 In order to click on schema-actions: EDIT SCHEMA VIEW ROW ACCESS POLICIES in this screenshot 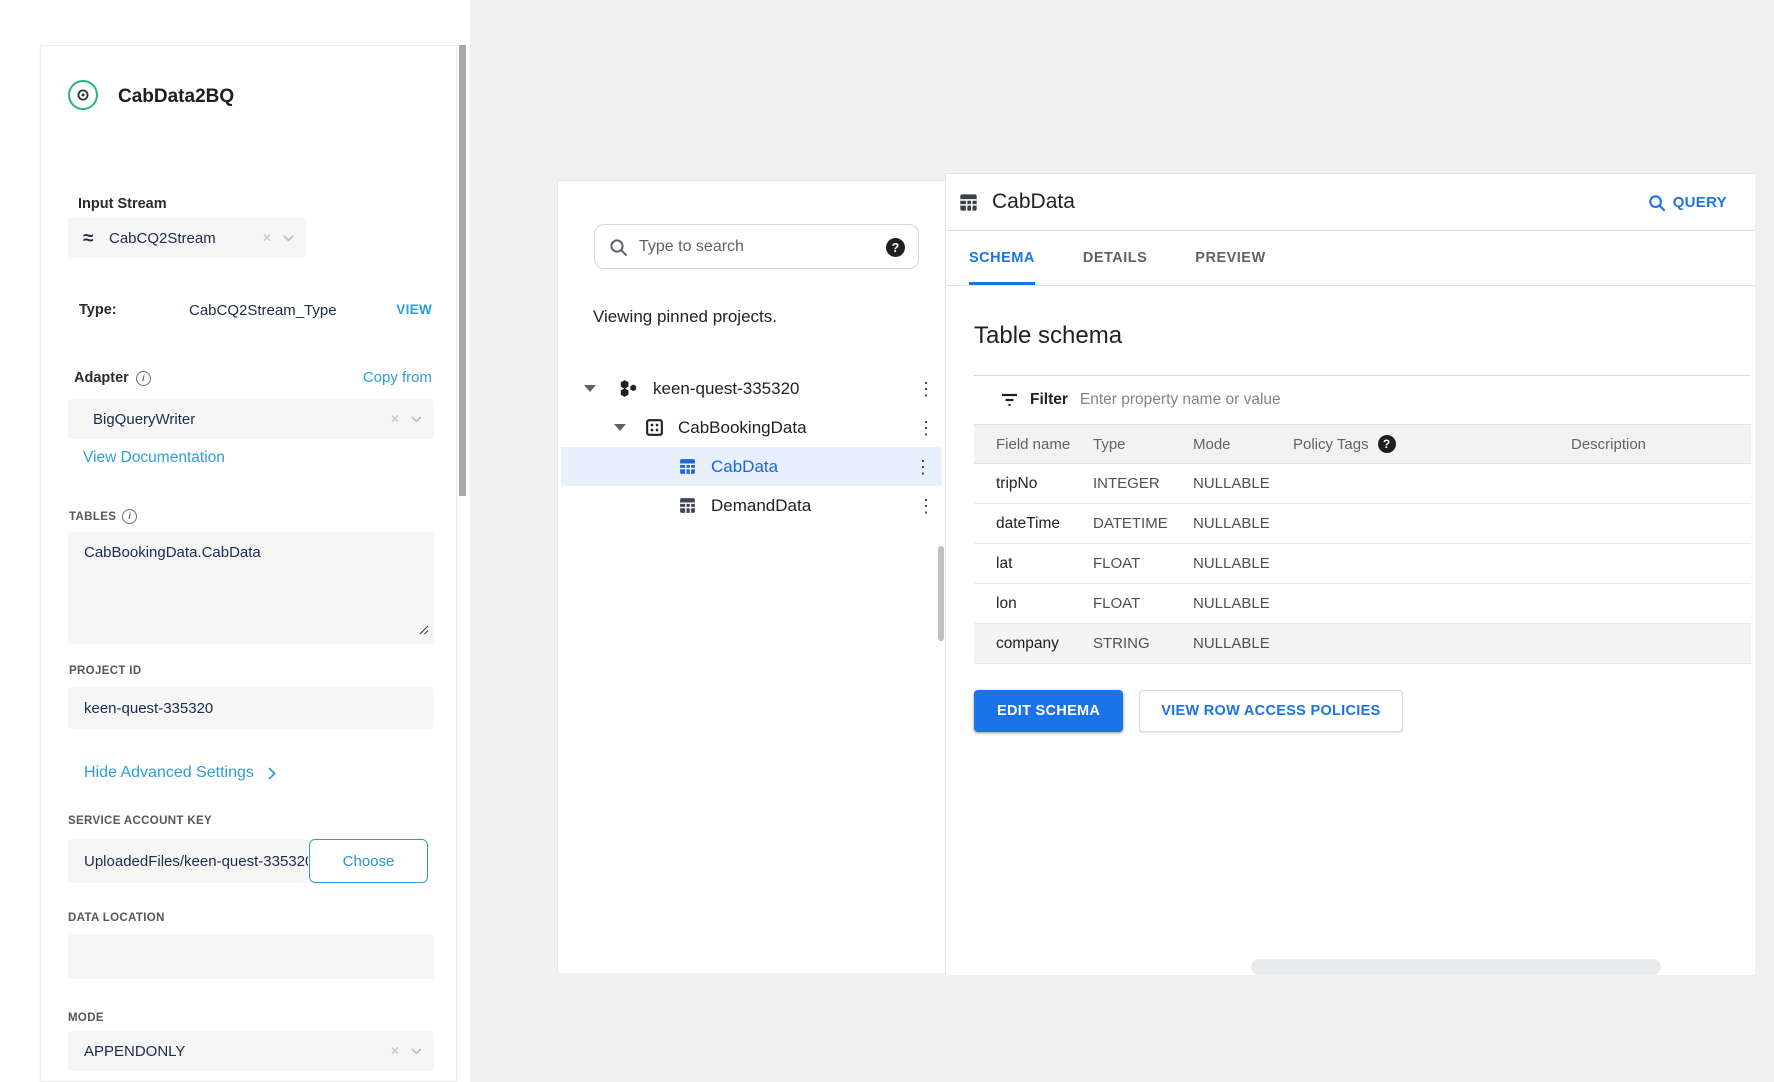, I will do `click(1362, 711)`.